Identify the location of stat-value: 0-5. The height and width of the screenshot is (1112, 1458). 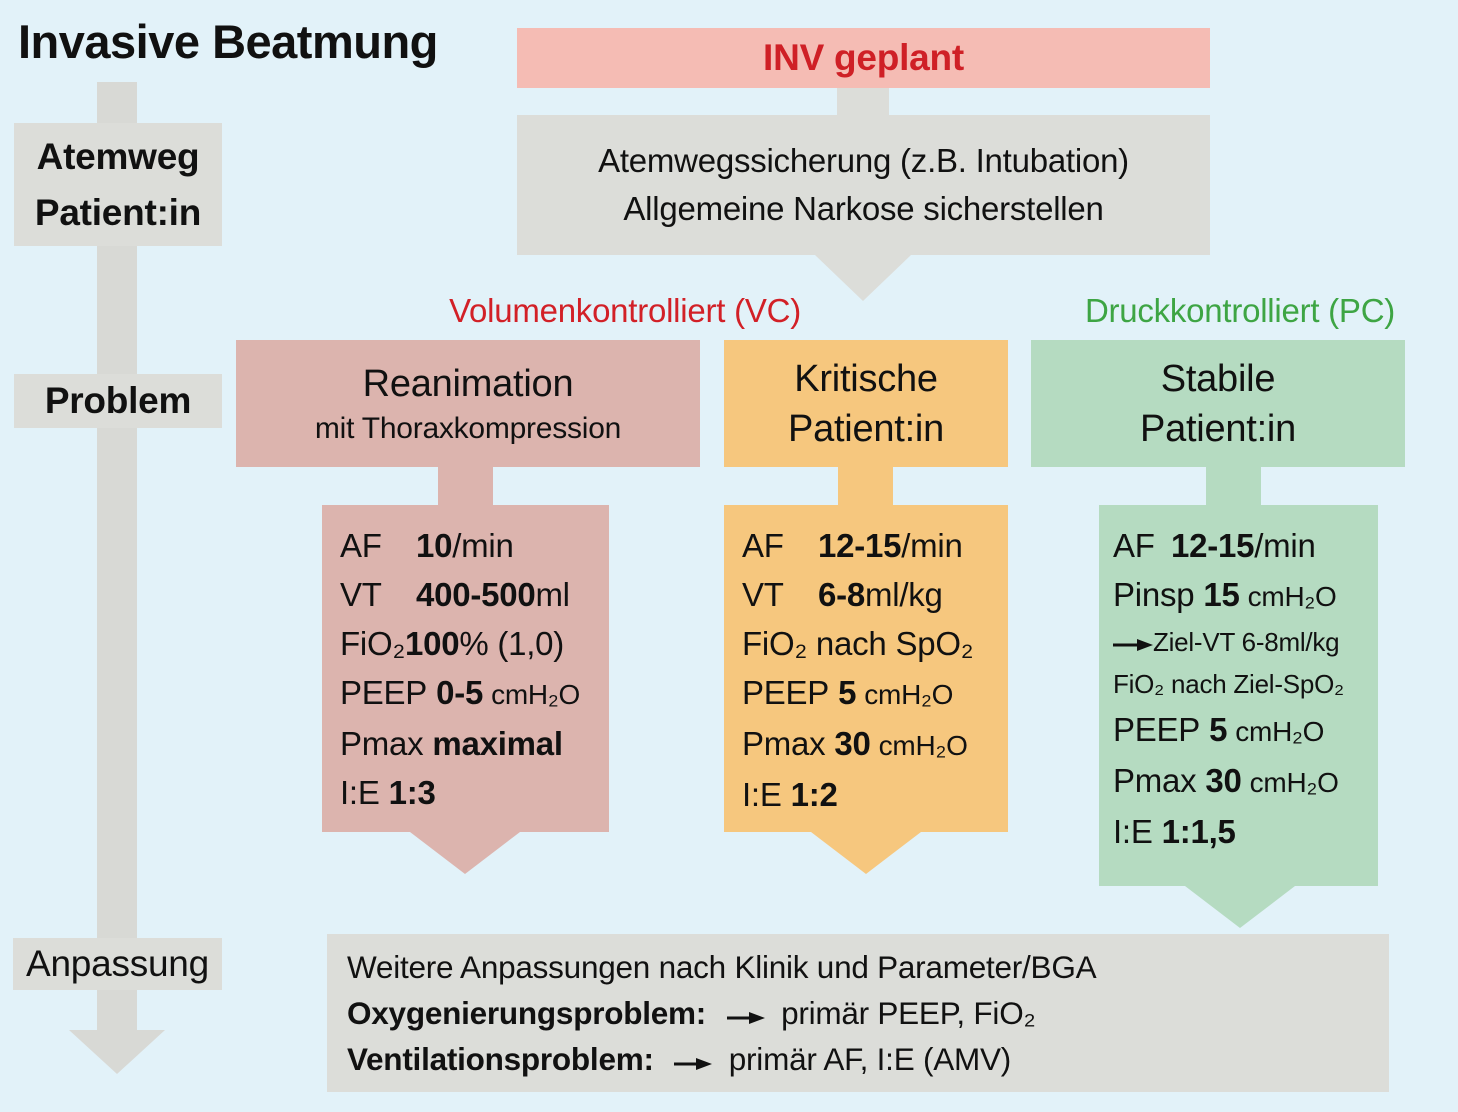
(460, 692).